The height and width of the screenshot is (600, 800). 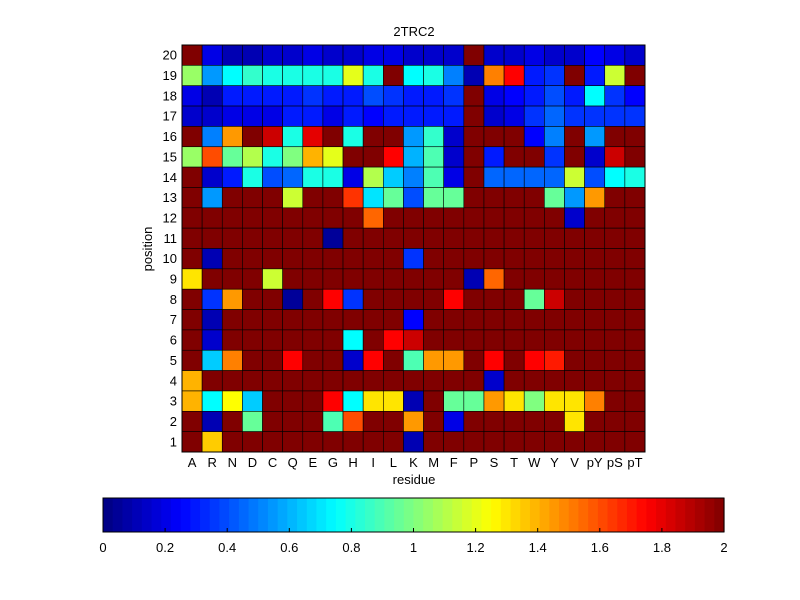 What do you see at coordinates (173, 299) in the screenshot?
I see `y-tick-label: 8` at bounding box center [173, 299].